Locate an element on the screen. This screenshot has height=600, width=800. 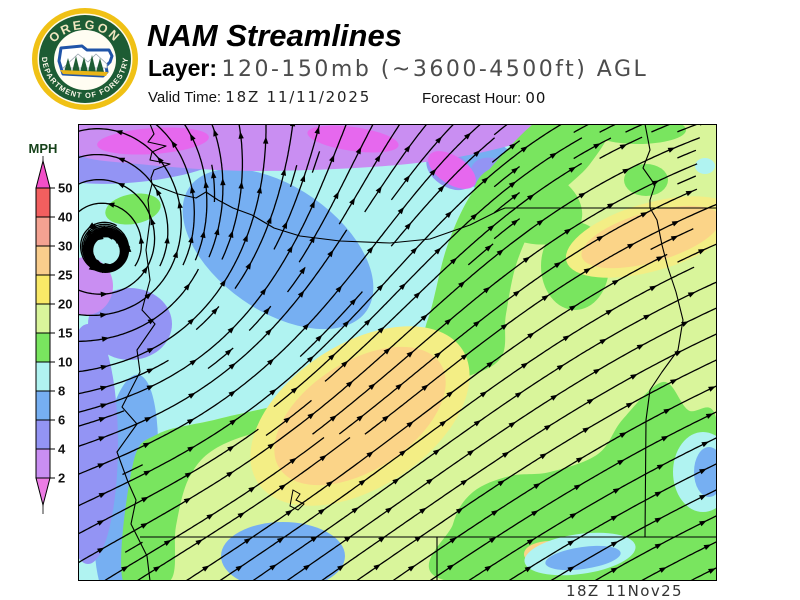
svg-text: 15 is located at coordinates (65, 333).